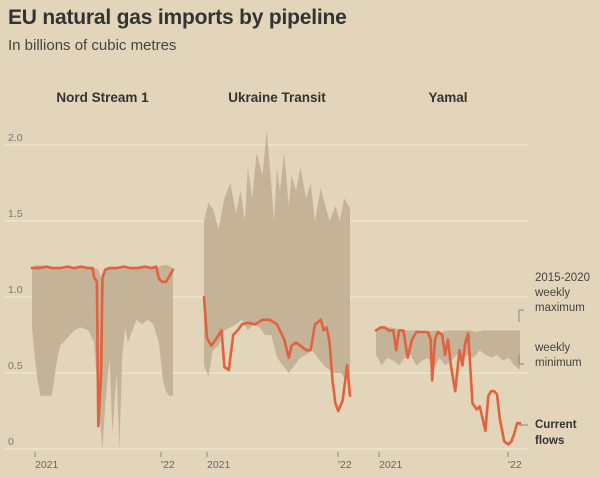  Describe the element at coordinates (102, 97) in the screenshot. I see `panel-title: Nord Stream 1` at that location.